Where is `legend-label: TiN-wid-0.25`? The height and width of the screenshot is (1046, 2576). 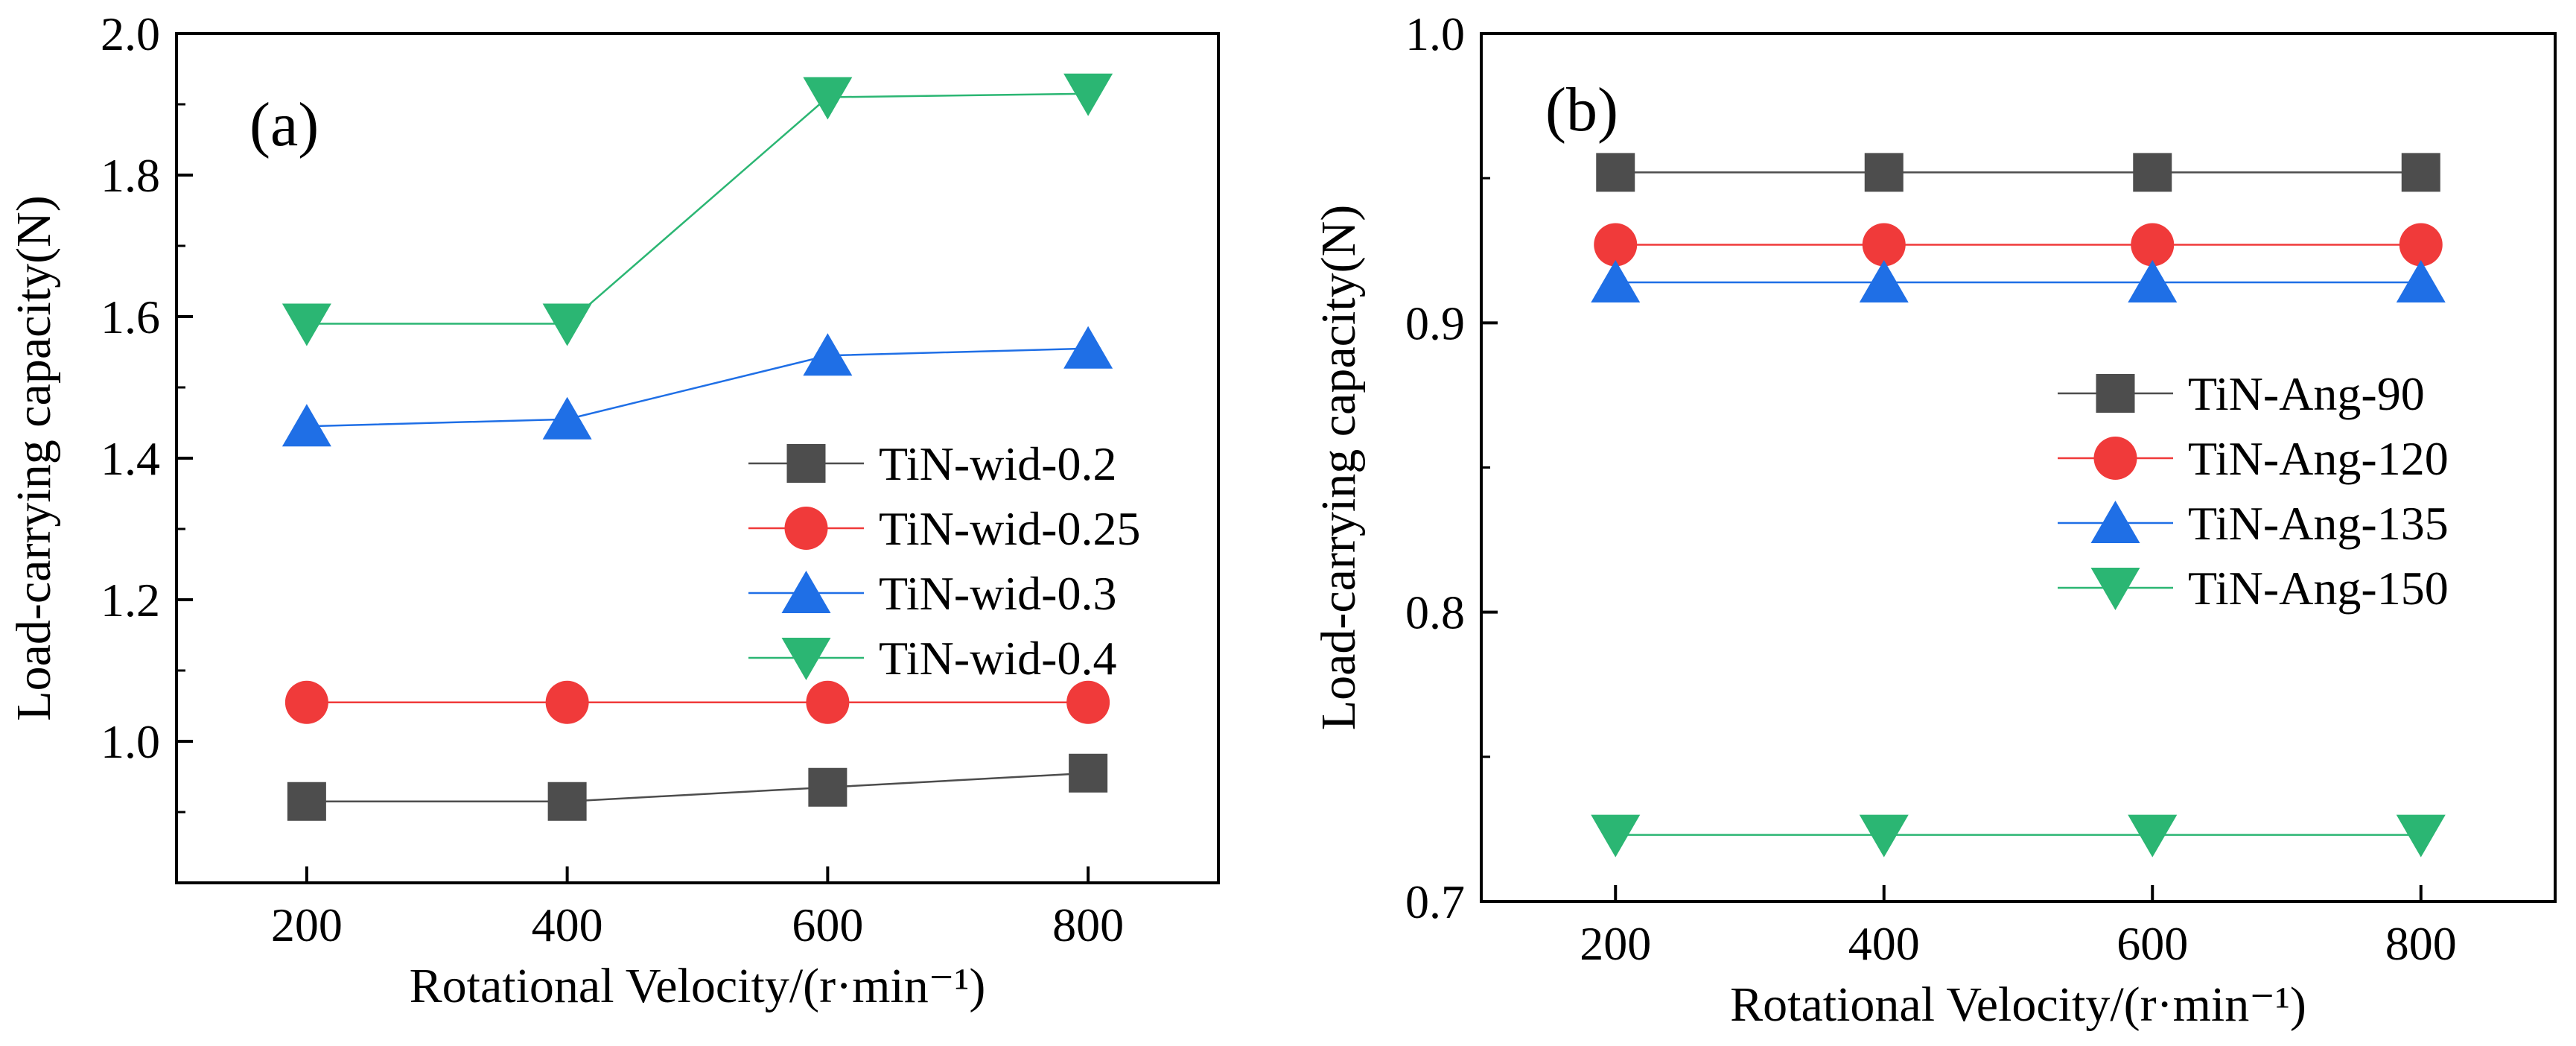
legend-label: TiN-wid-0.25 is located at coordinates (1009, 528).